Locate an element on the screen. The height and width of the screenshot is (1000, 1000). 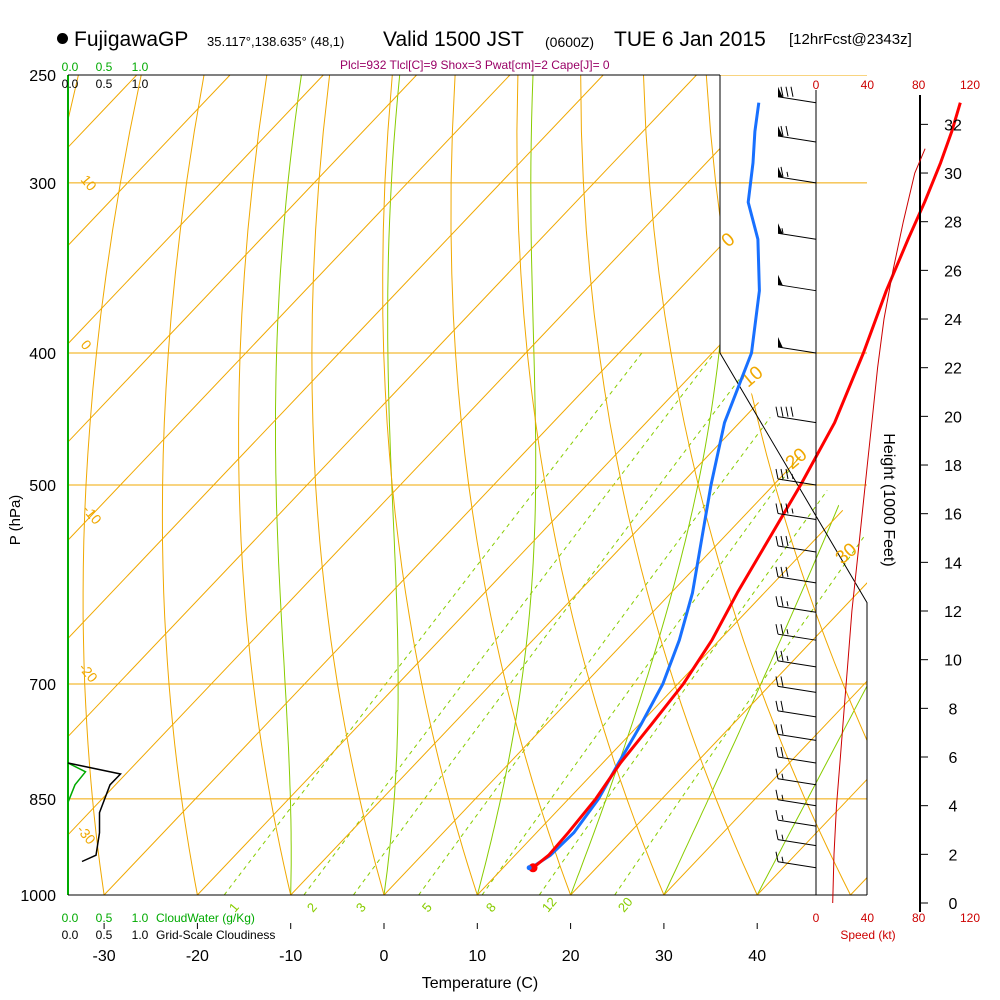
height-tick-label: 30 is located at coordinates (953, 174).